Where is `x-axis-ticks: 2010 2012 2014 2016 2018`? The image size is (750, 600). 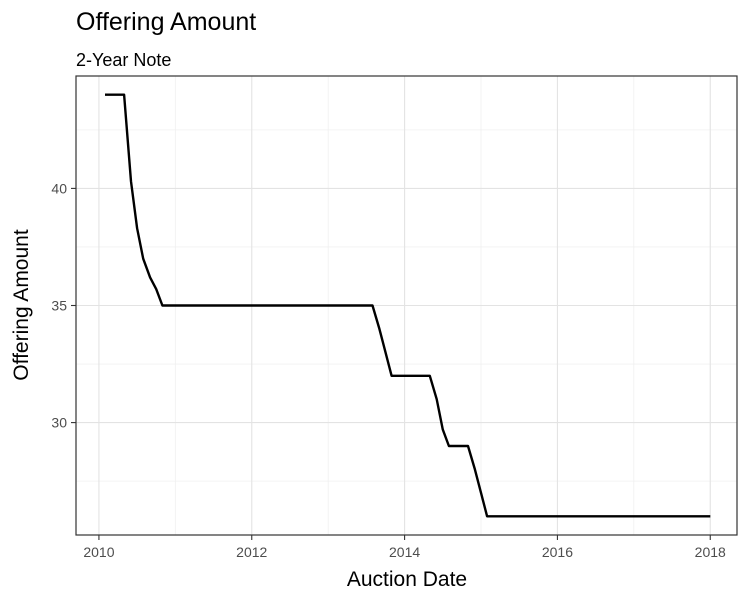 x-axis-ticks: 2010 2012 2014 2016 2018 is located at coordinates (404, 547).